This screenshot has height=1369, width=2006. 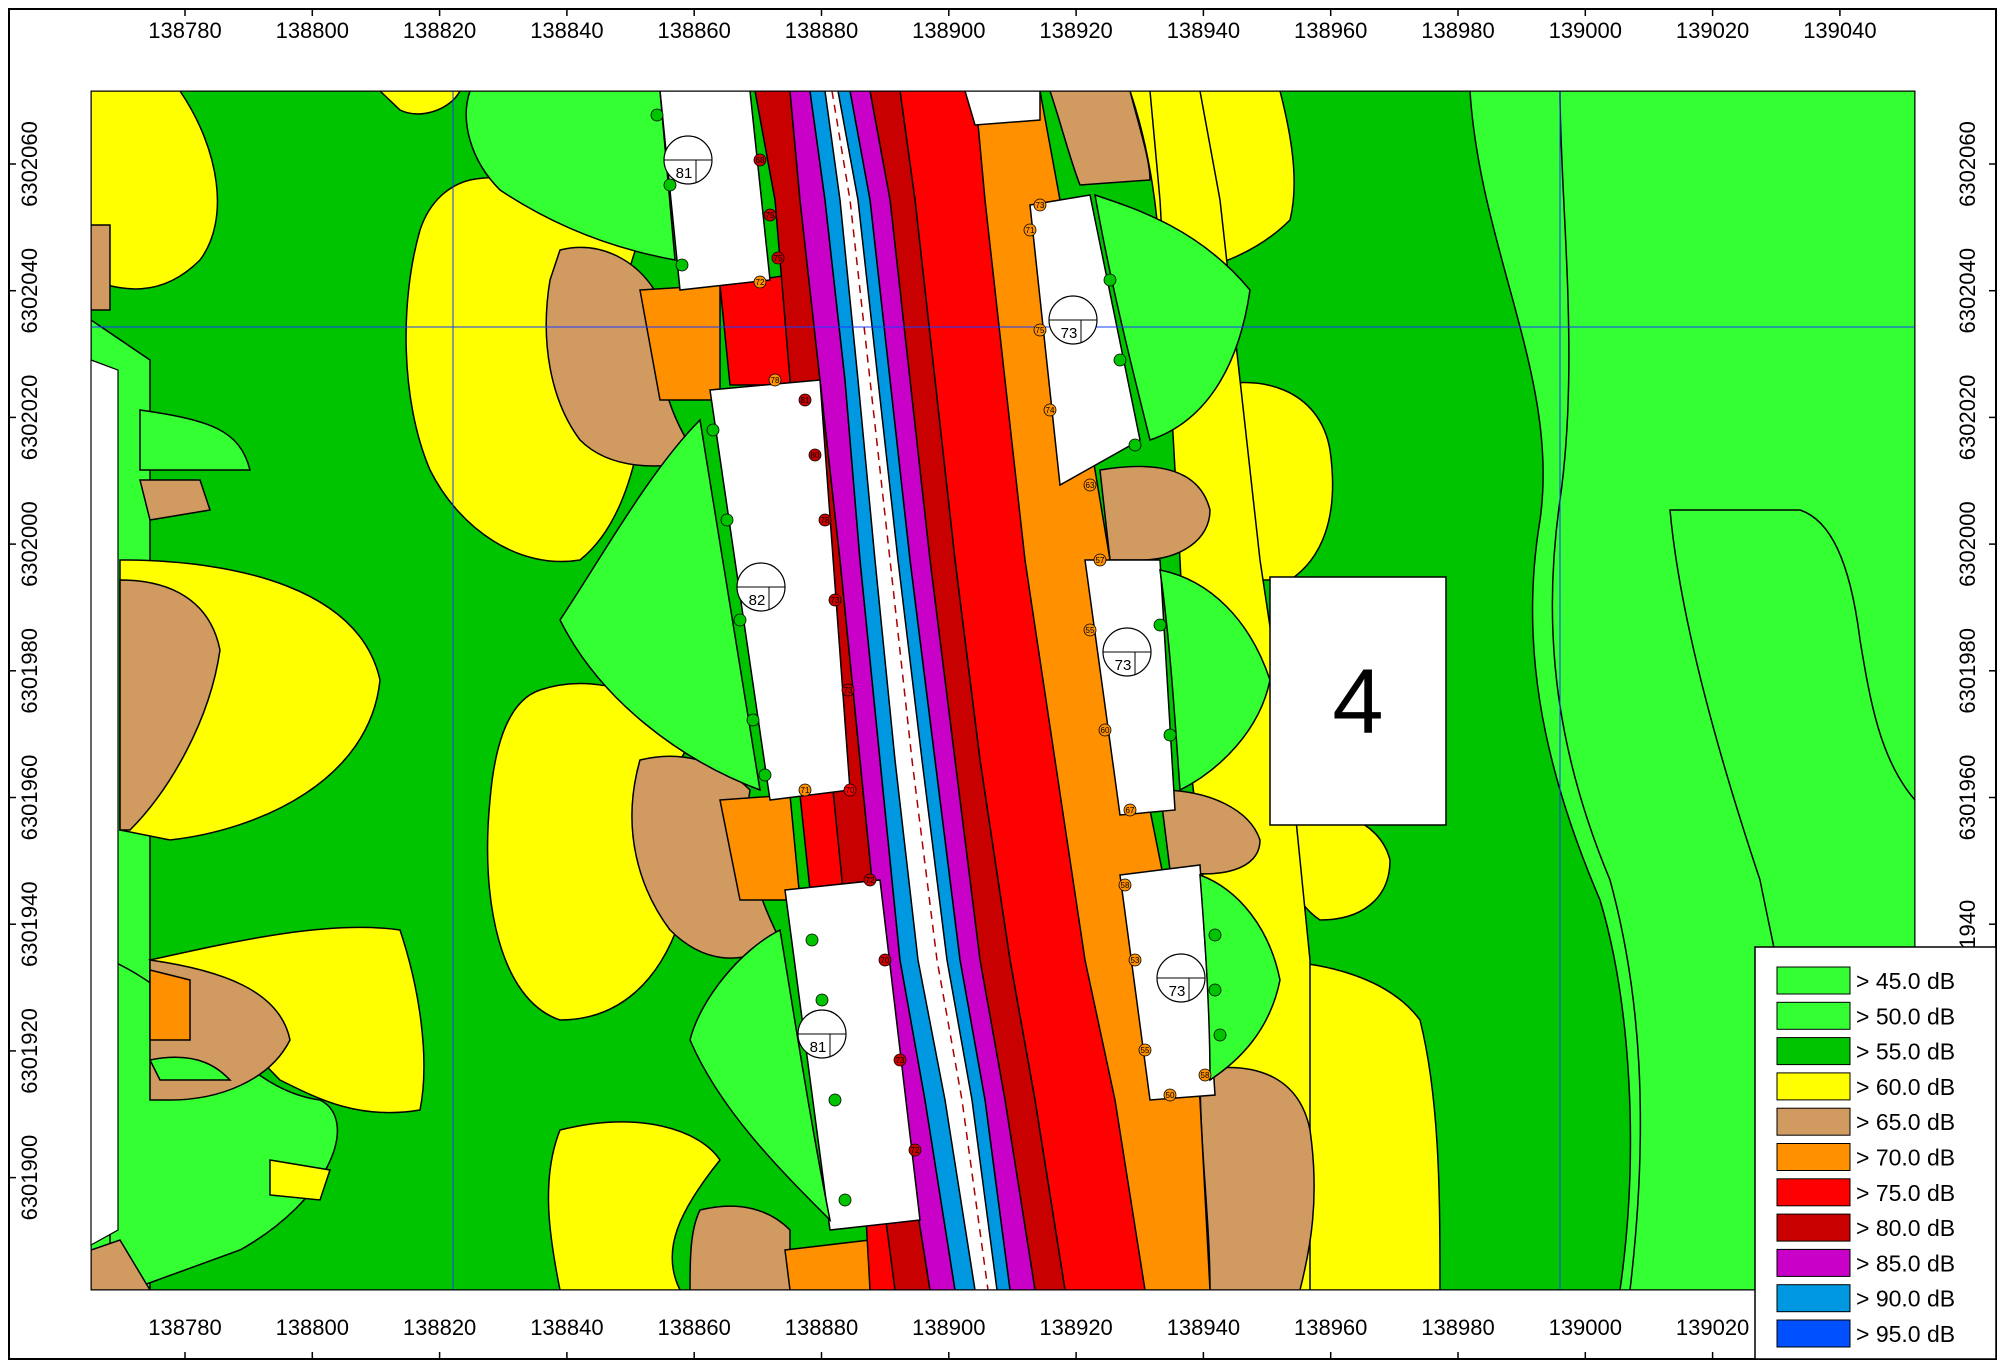 I want to click on legend-item: > 95.0 dB, so click(x=1865, y=1333).